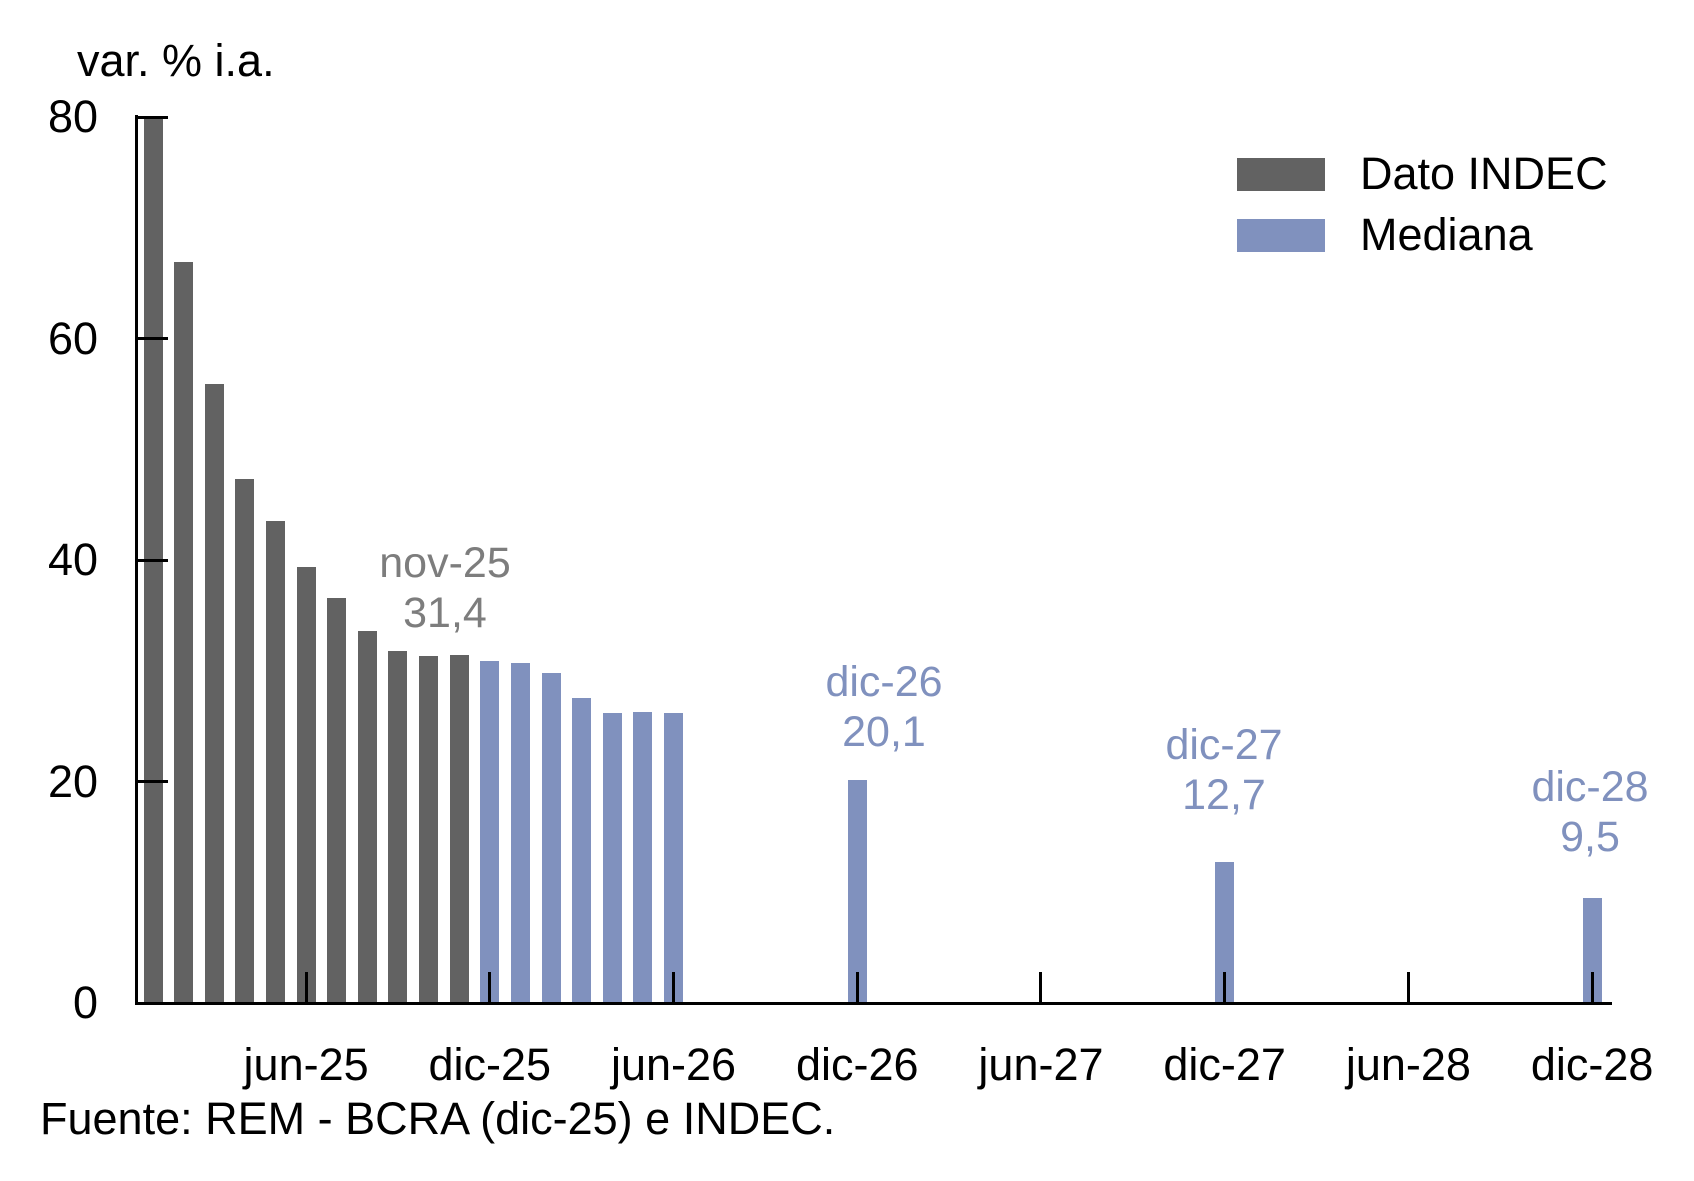 This screenshot has height=1181, width=1694. Describe the element at coordinates (1281, 174) in the screenshot. I see `legend-swatch-dato-indec` at that location.